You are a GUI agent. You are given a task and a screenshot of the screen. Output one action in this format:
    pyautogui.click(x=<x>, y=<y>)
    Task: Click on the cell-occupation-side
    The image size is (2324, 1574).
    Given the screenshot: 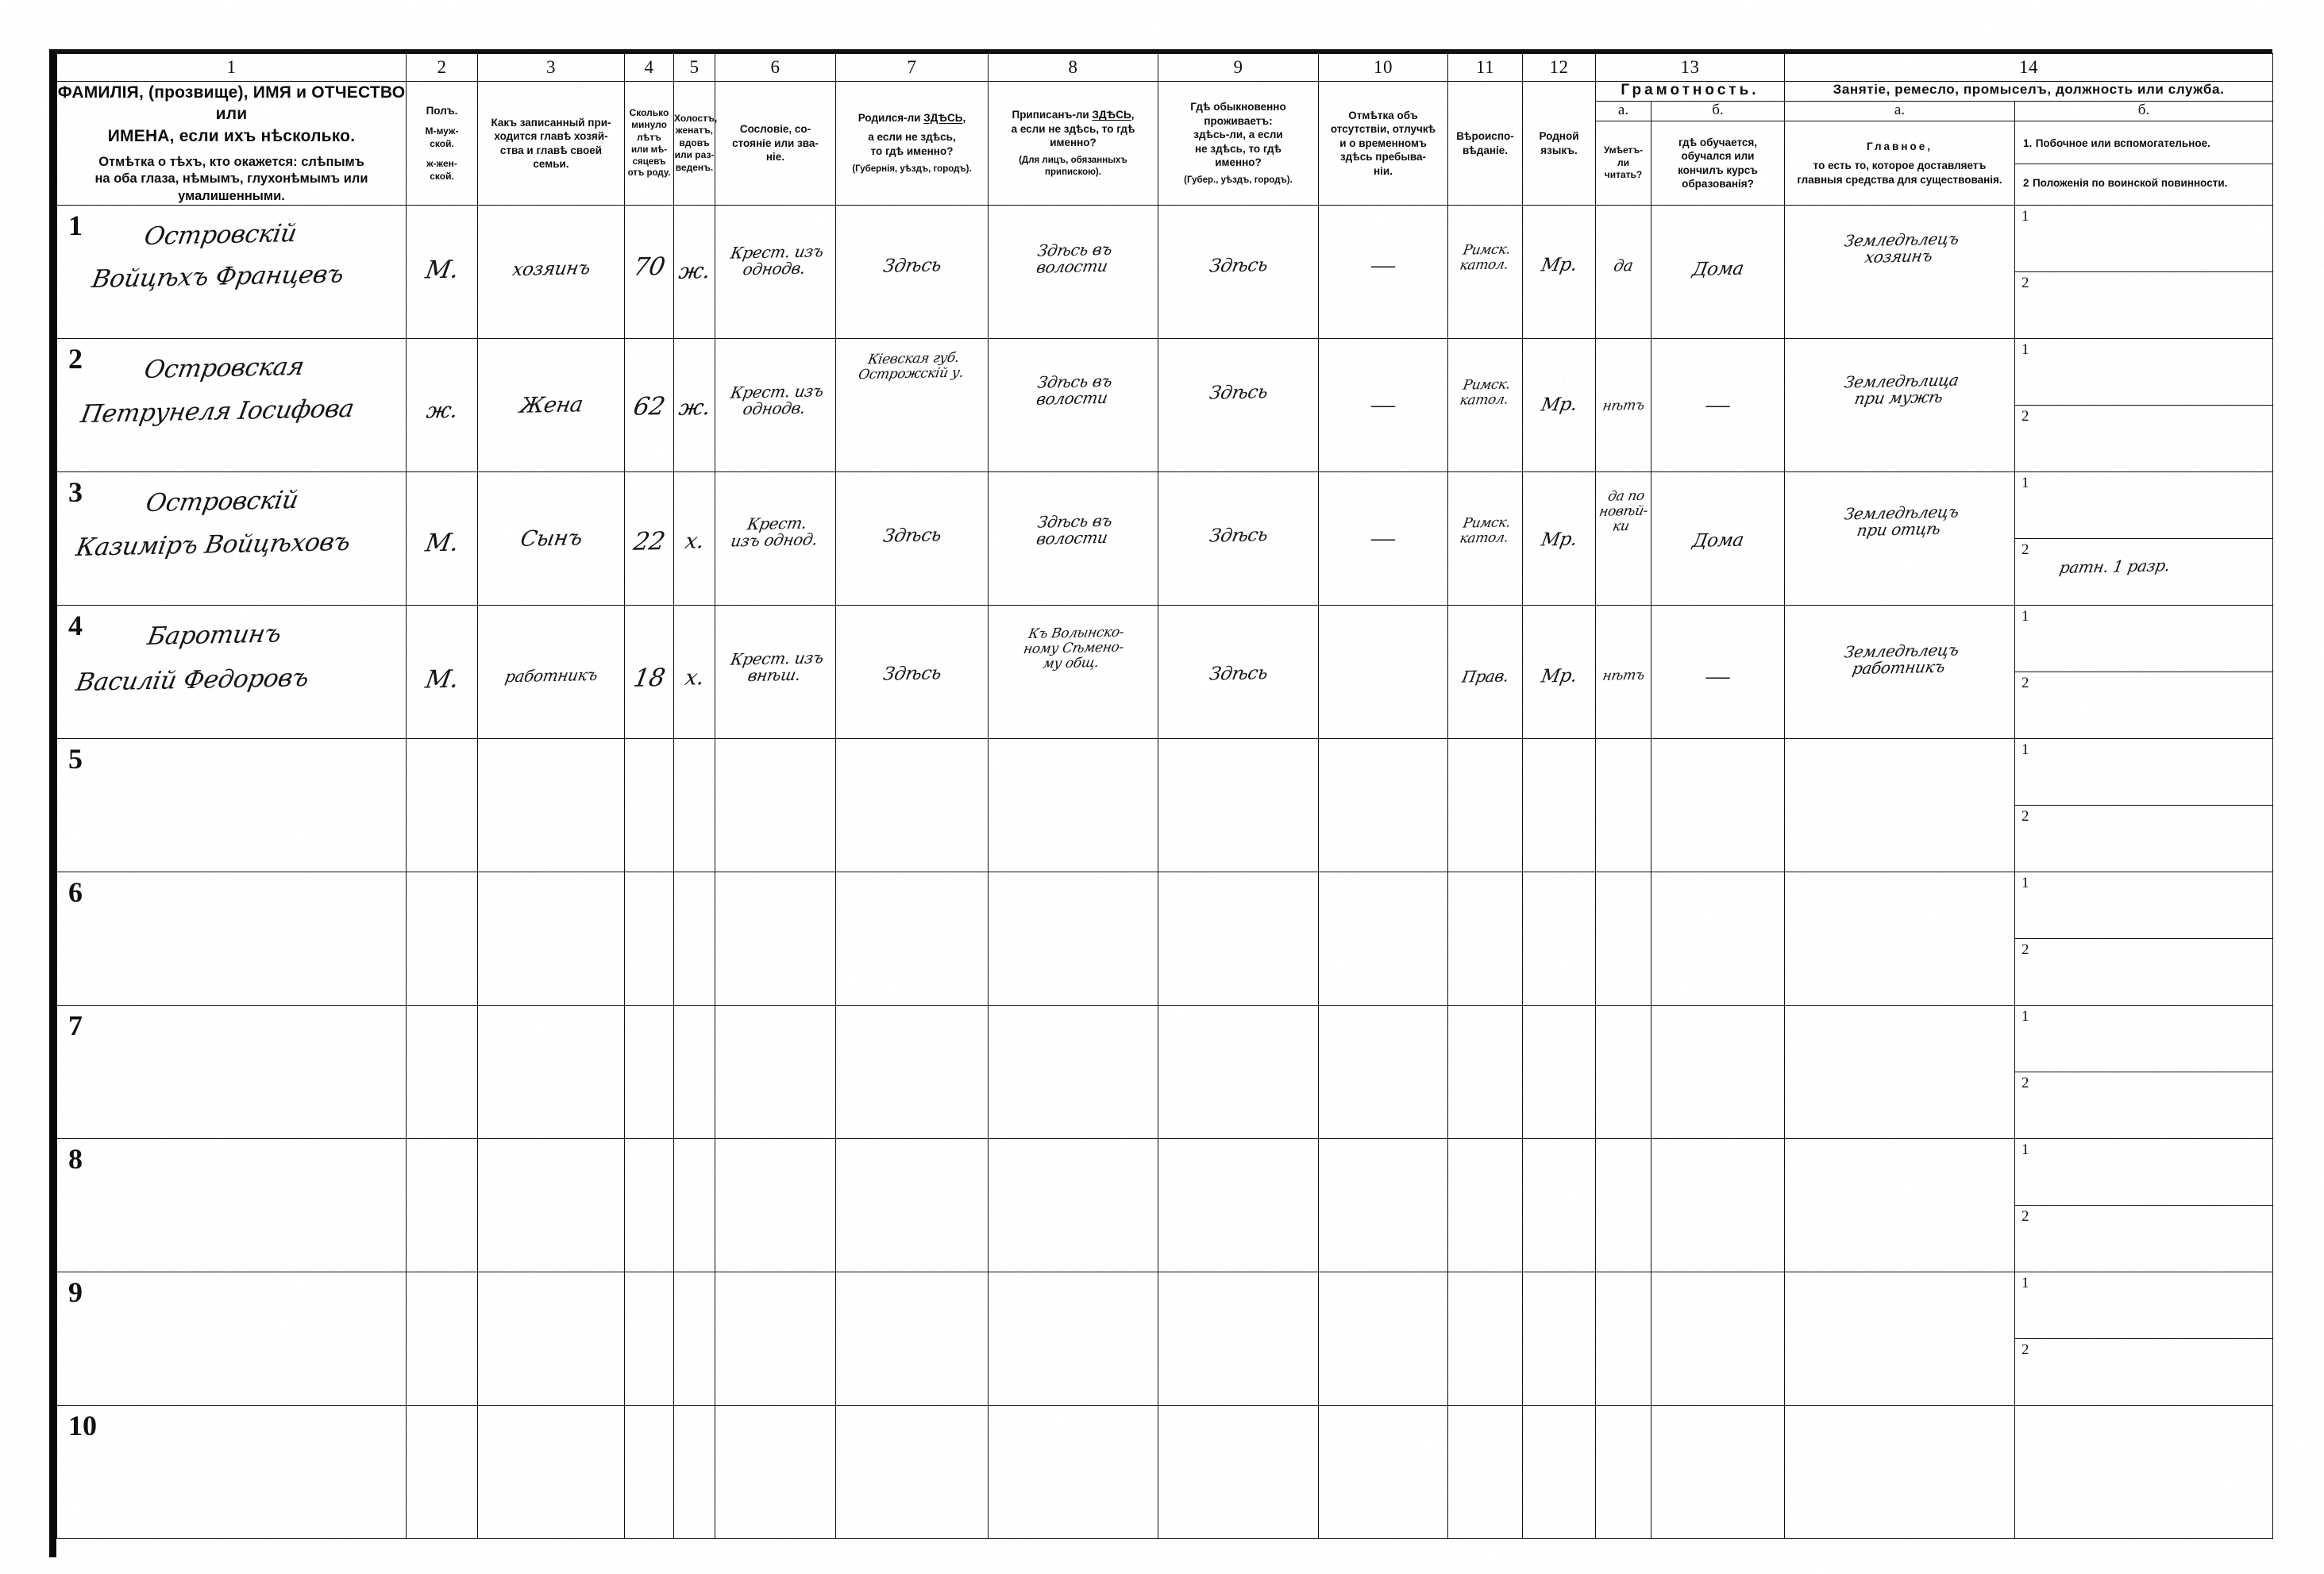 What is the action you would take?
    pyautogui.click(x=2143, y=1472)
    